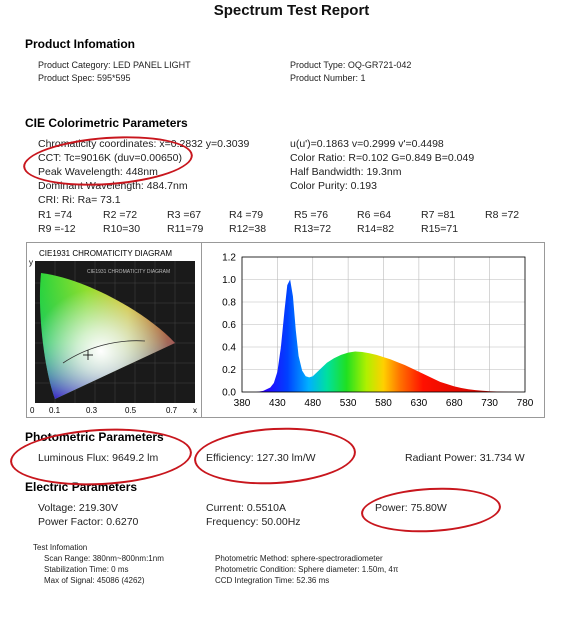  What do you see at coordinates (261, 458) in the screenshot?
I see `efficiency: Efficiency: 127.30 lm/W` at bounding box center [261, 458].